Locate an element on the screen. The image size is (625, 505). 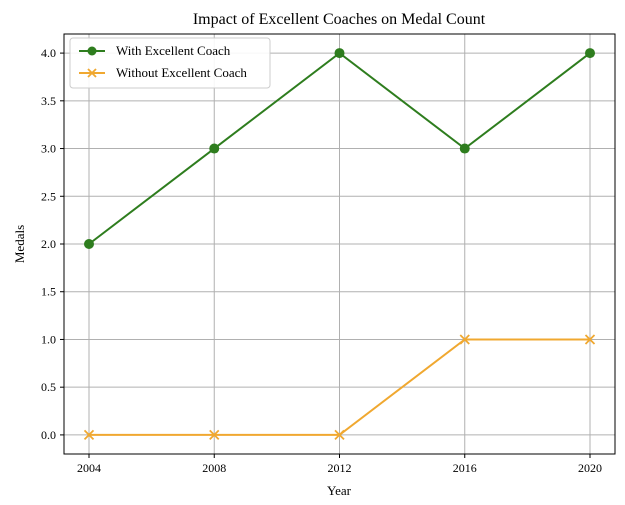
legend-box is located at coordinates (170, 63).